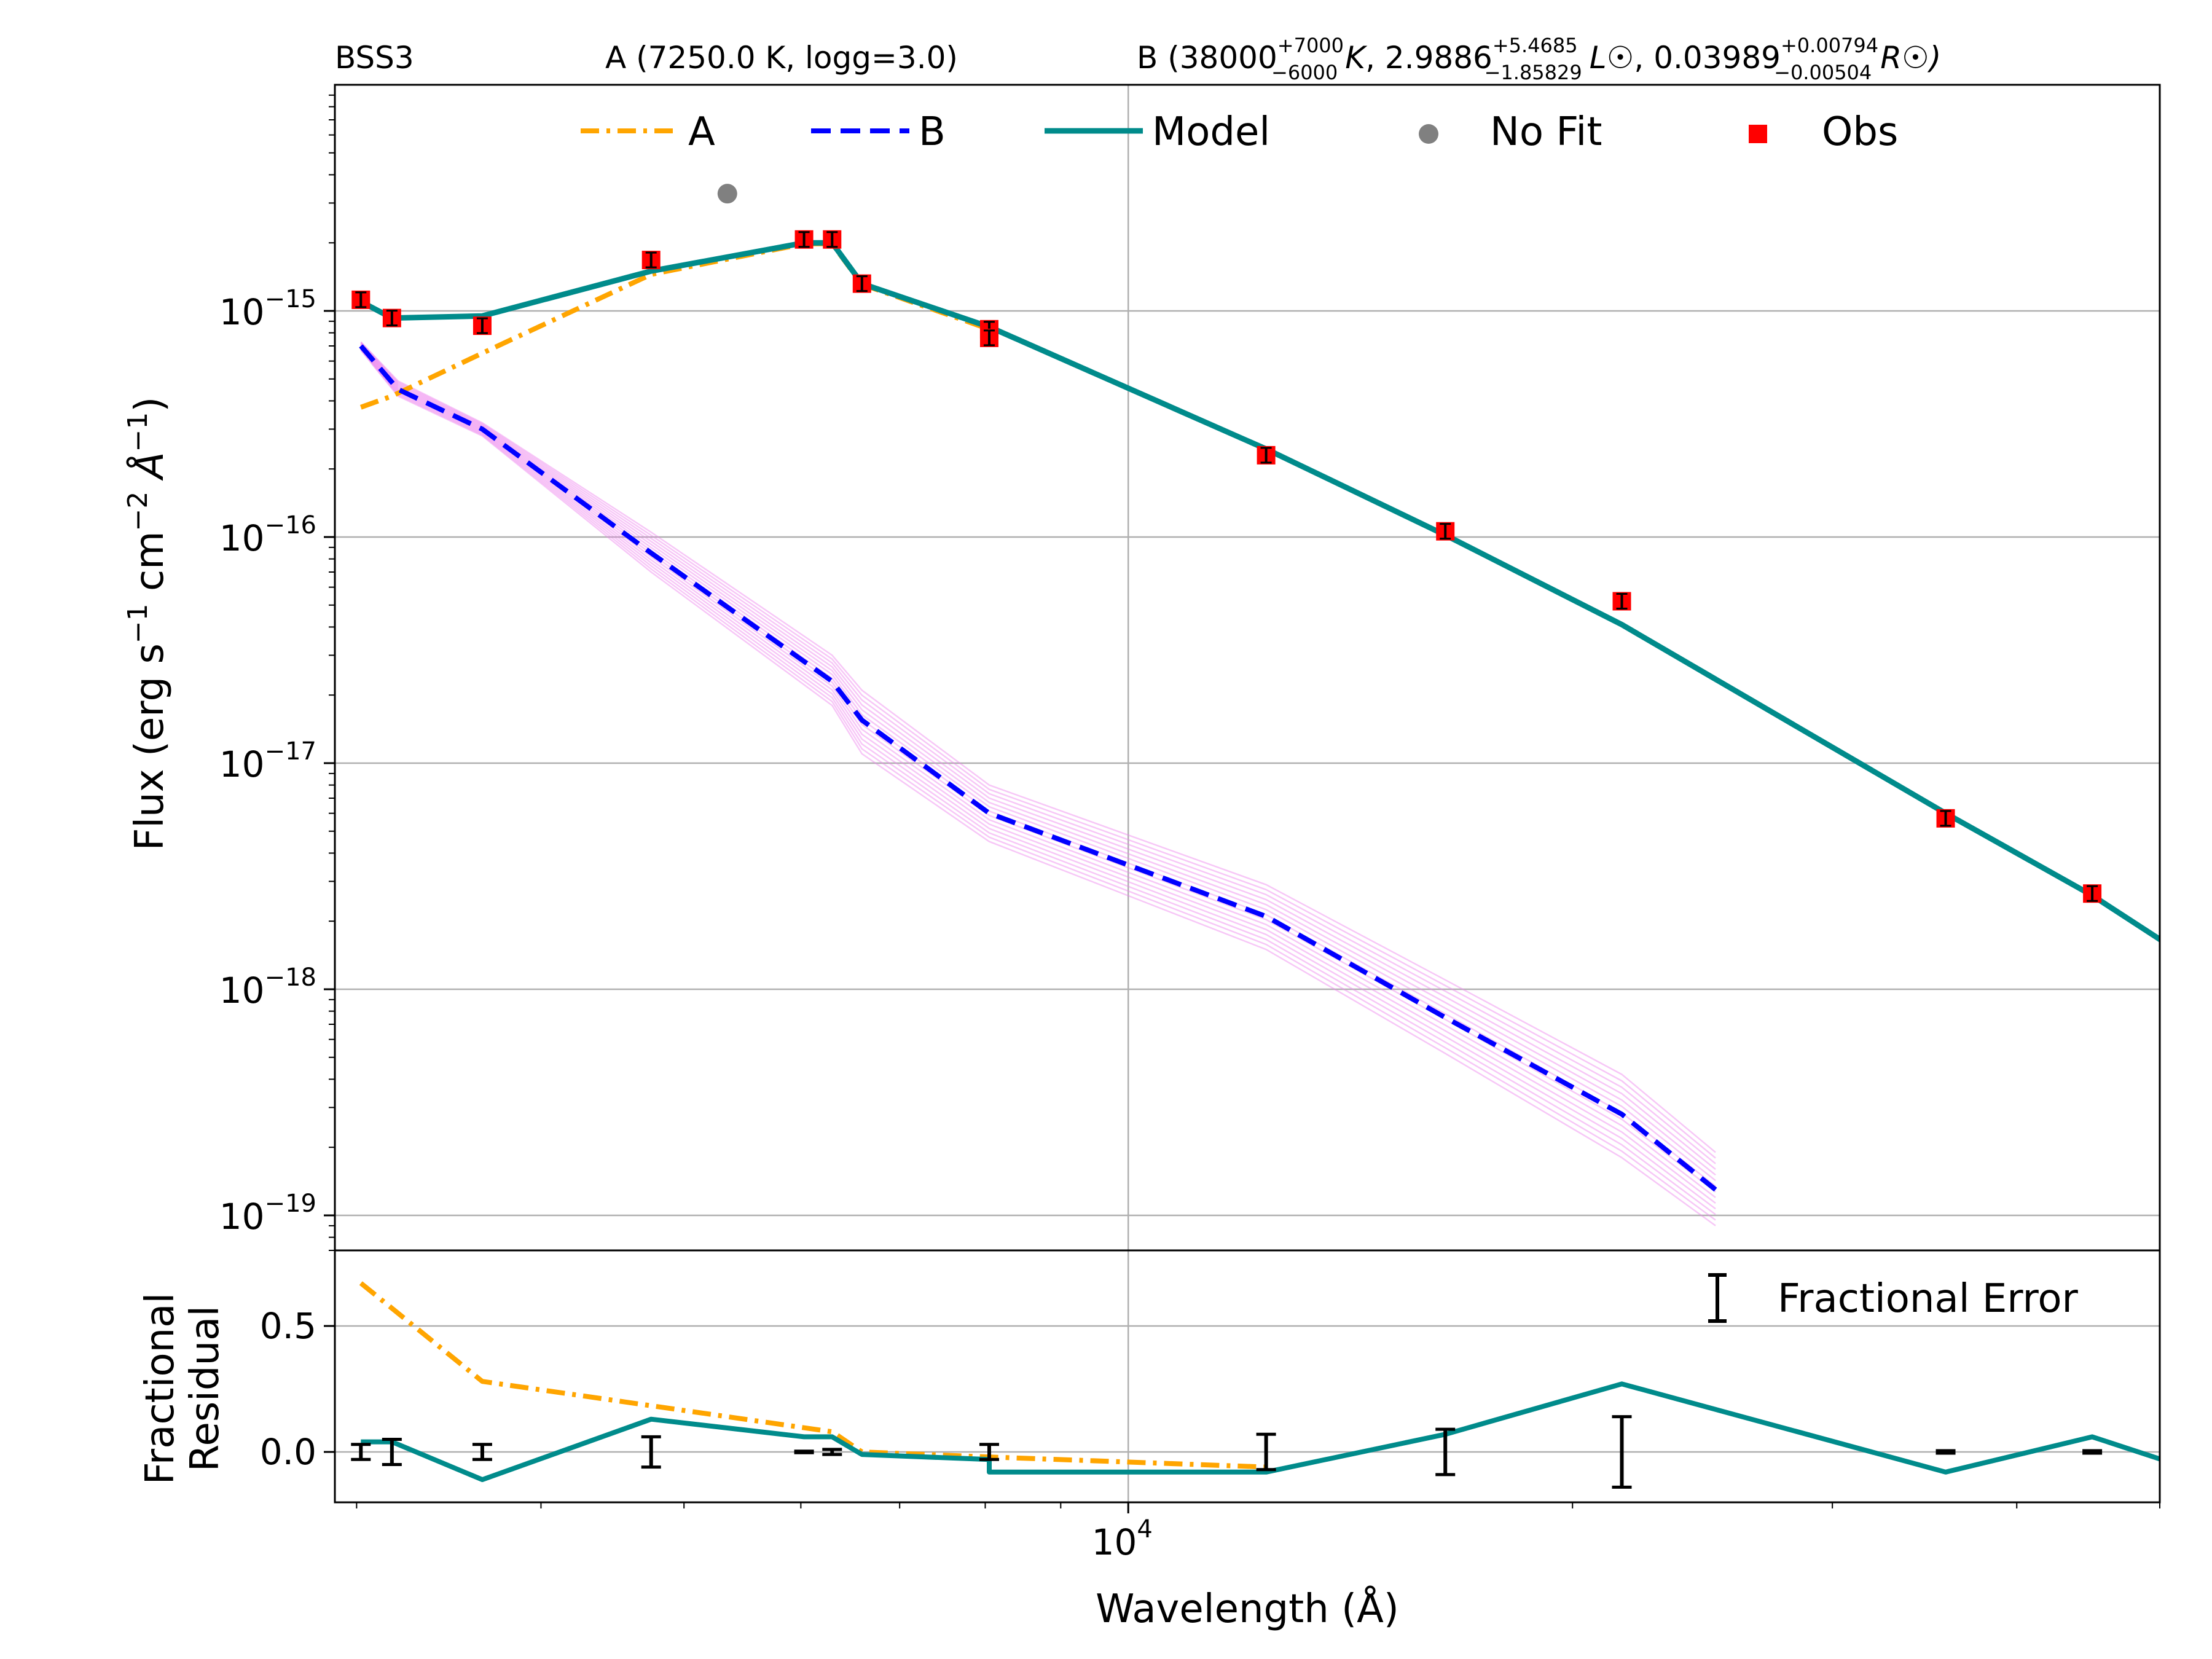 This screenshot has height=1659, width=2212. Describe the element at coordinates (812, 1375) in the screenshot. I see `resid-a-line` at that location.